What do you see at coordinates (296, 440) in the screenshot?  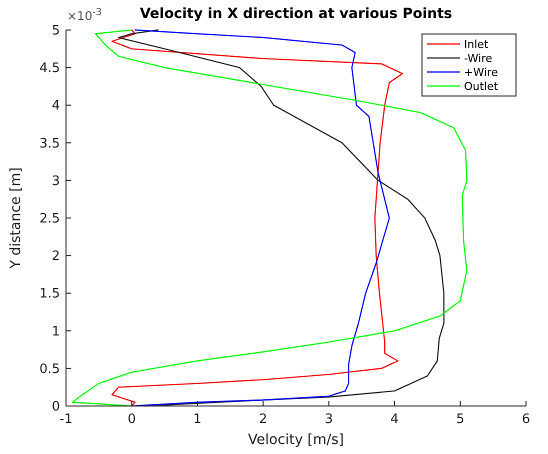 I see `x-axis-title: Velocity [m/s]` at bounding box center [296, 440].